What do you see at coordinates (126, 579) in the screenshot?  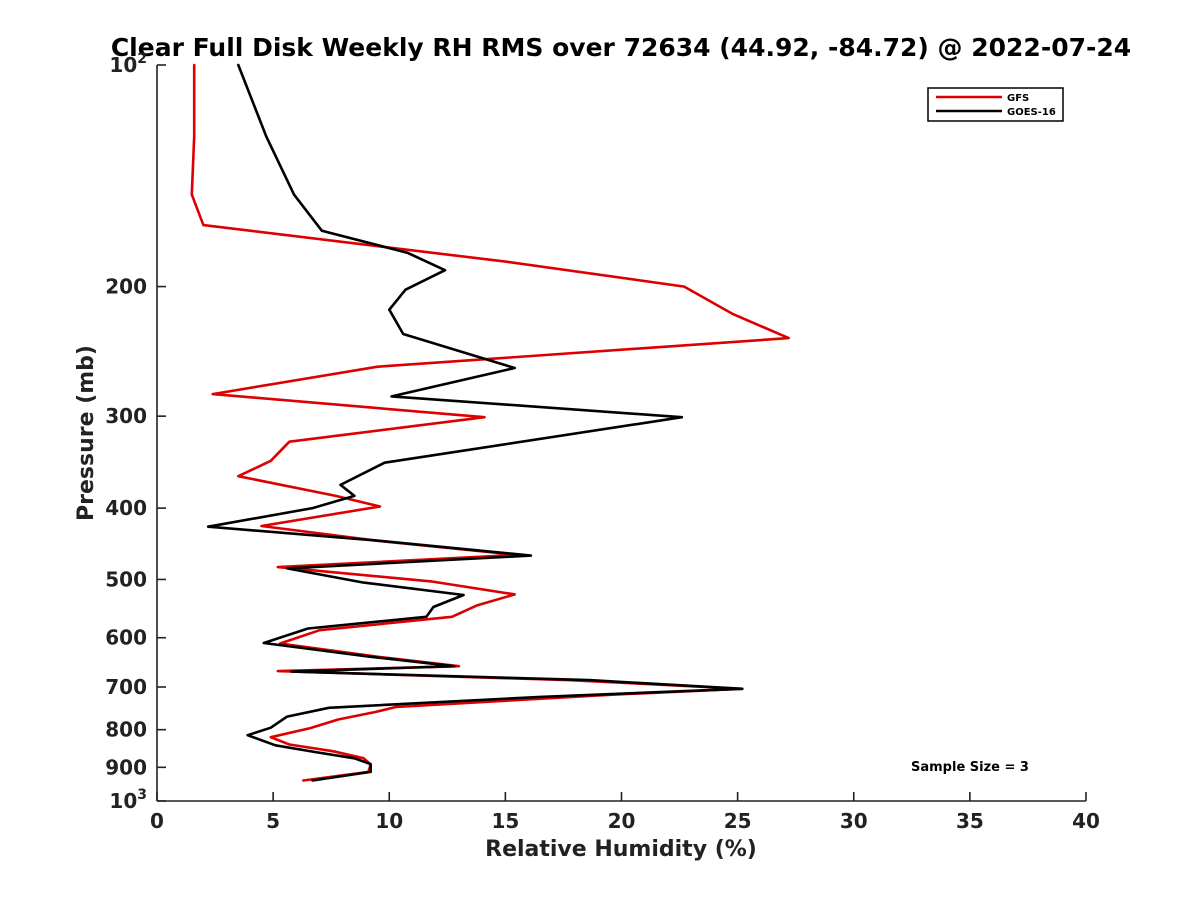 I see `y-tick-label: 500` at bounding box center [126, 579].